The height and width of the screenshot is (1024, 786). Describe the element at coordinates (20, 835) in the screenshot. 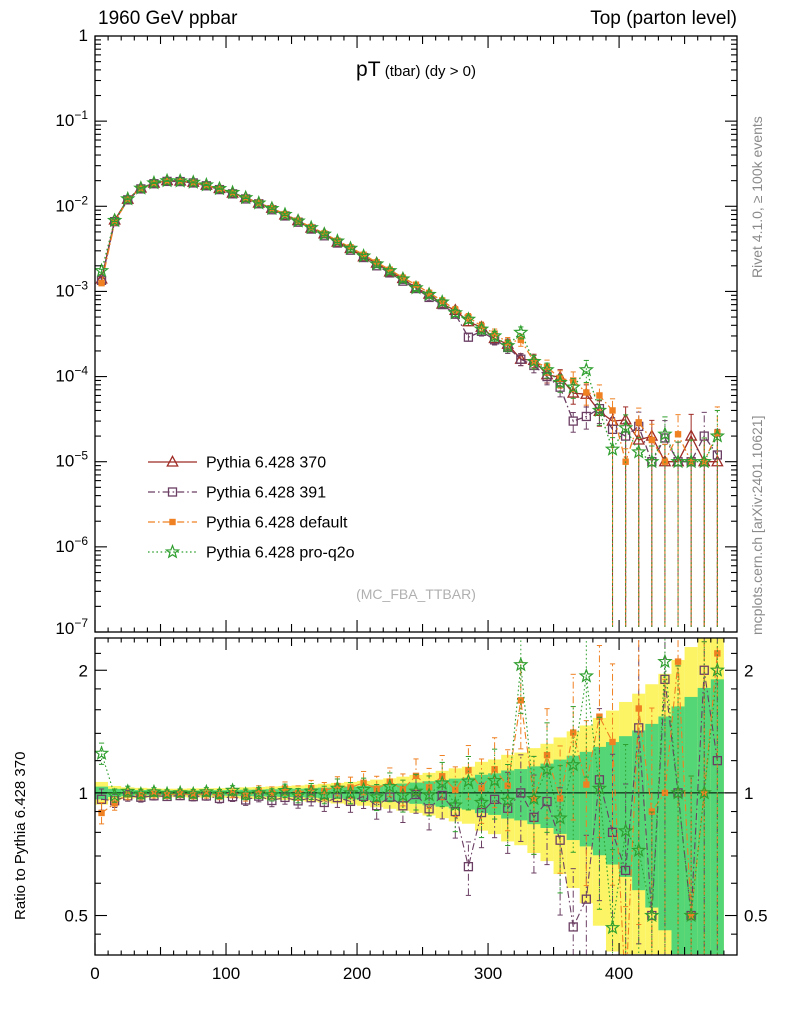

I see `ratio-axis-label: Ratio to Pythia 6.428 370` at that location.